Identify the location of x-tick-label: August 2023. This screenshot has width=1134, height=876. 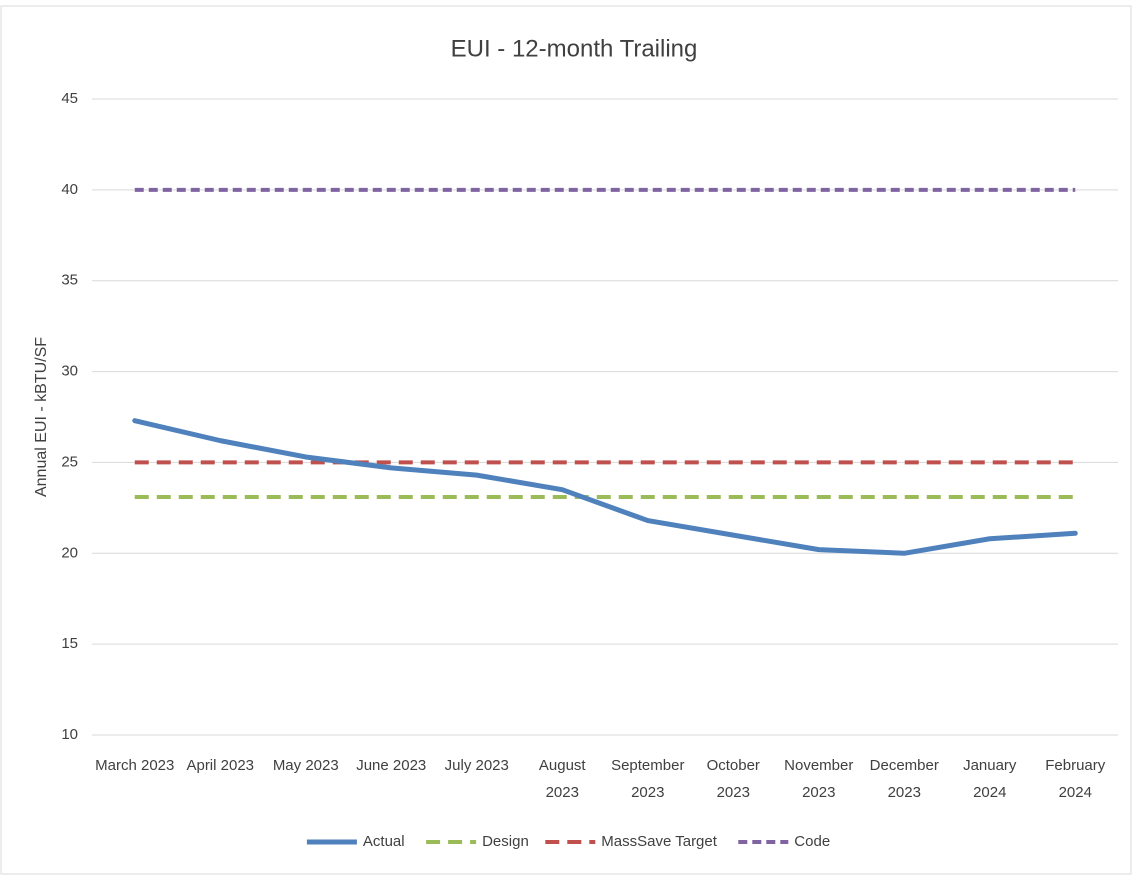
(563, 779).